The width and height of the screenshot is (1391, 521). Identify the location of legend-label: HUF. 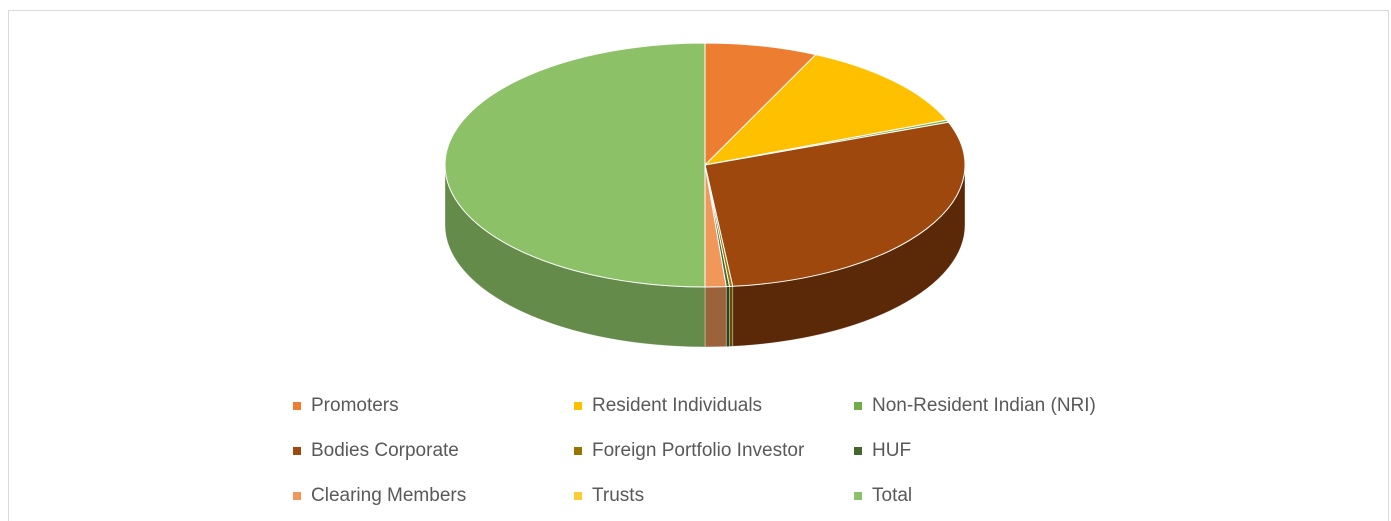
(891, 450).